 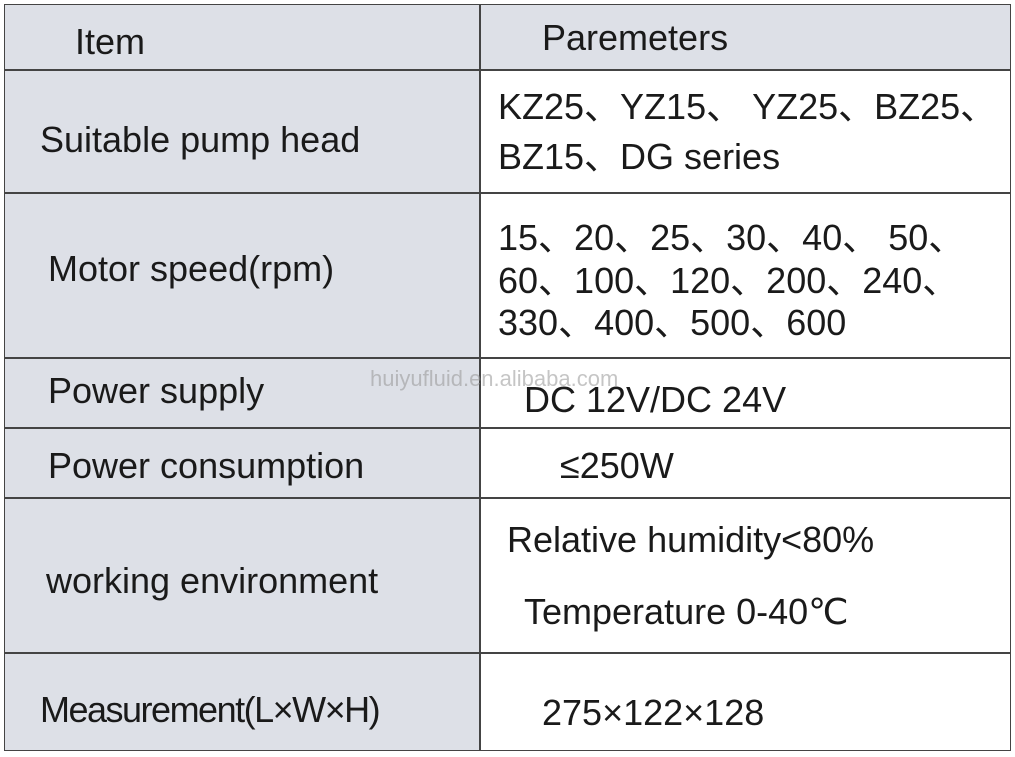 What do you see at coordinates (212, 580) in the screenshot?
I see `item-text: working environment` at bounding box center [212, 580].